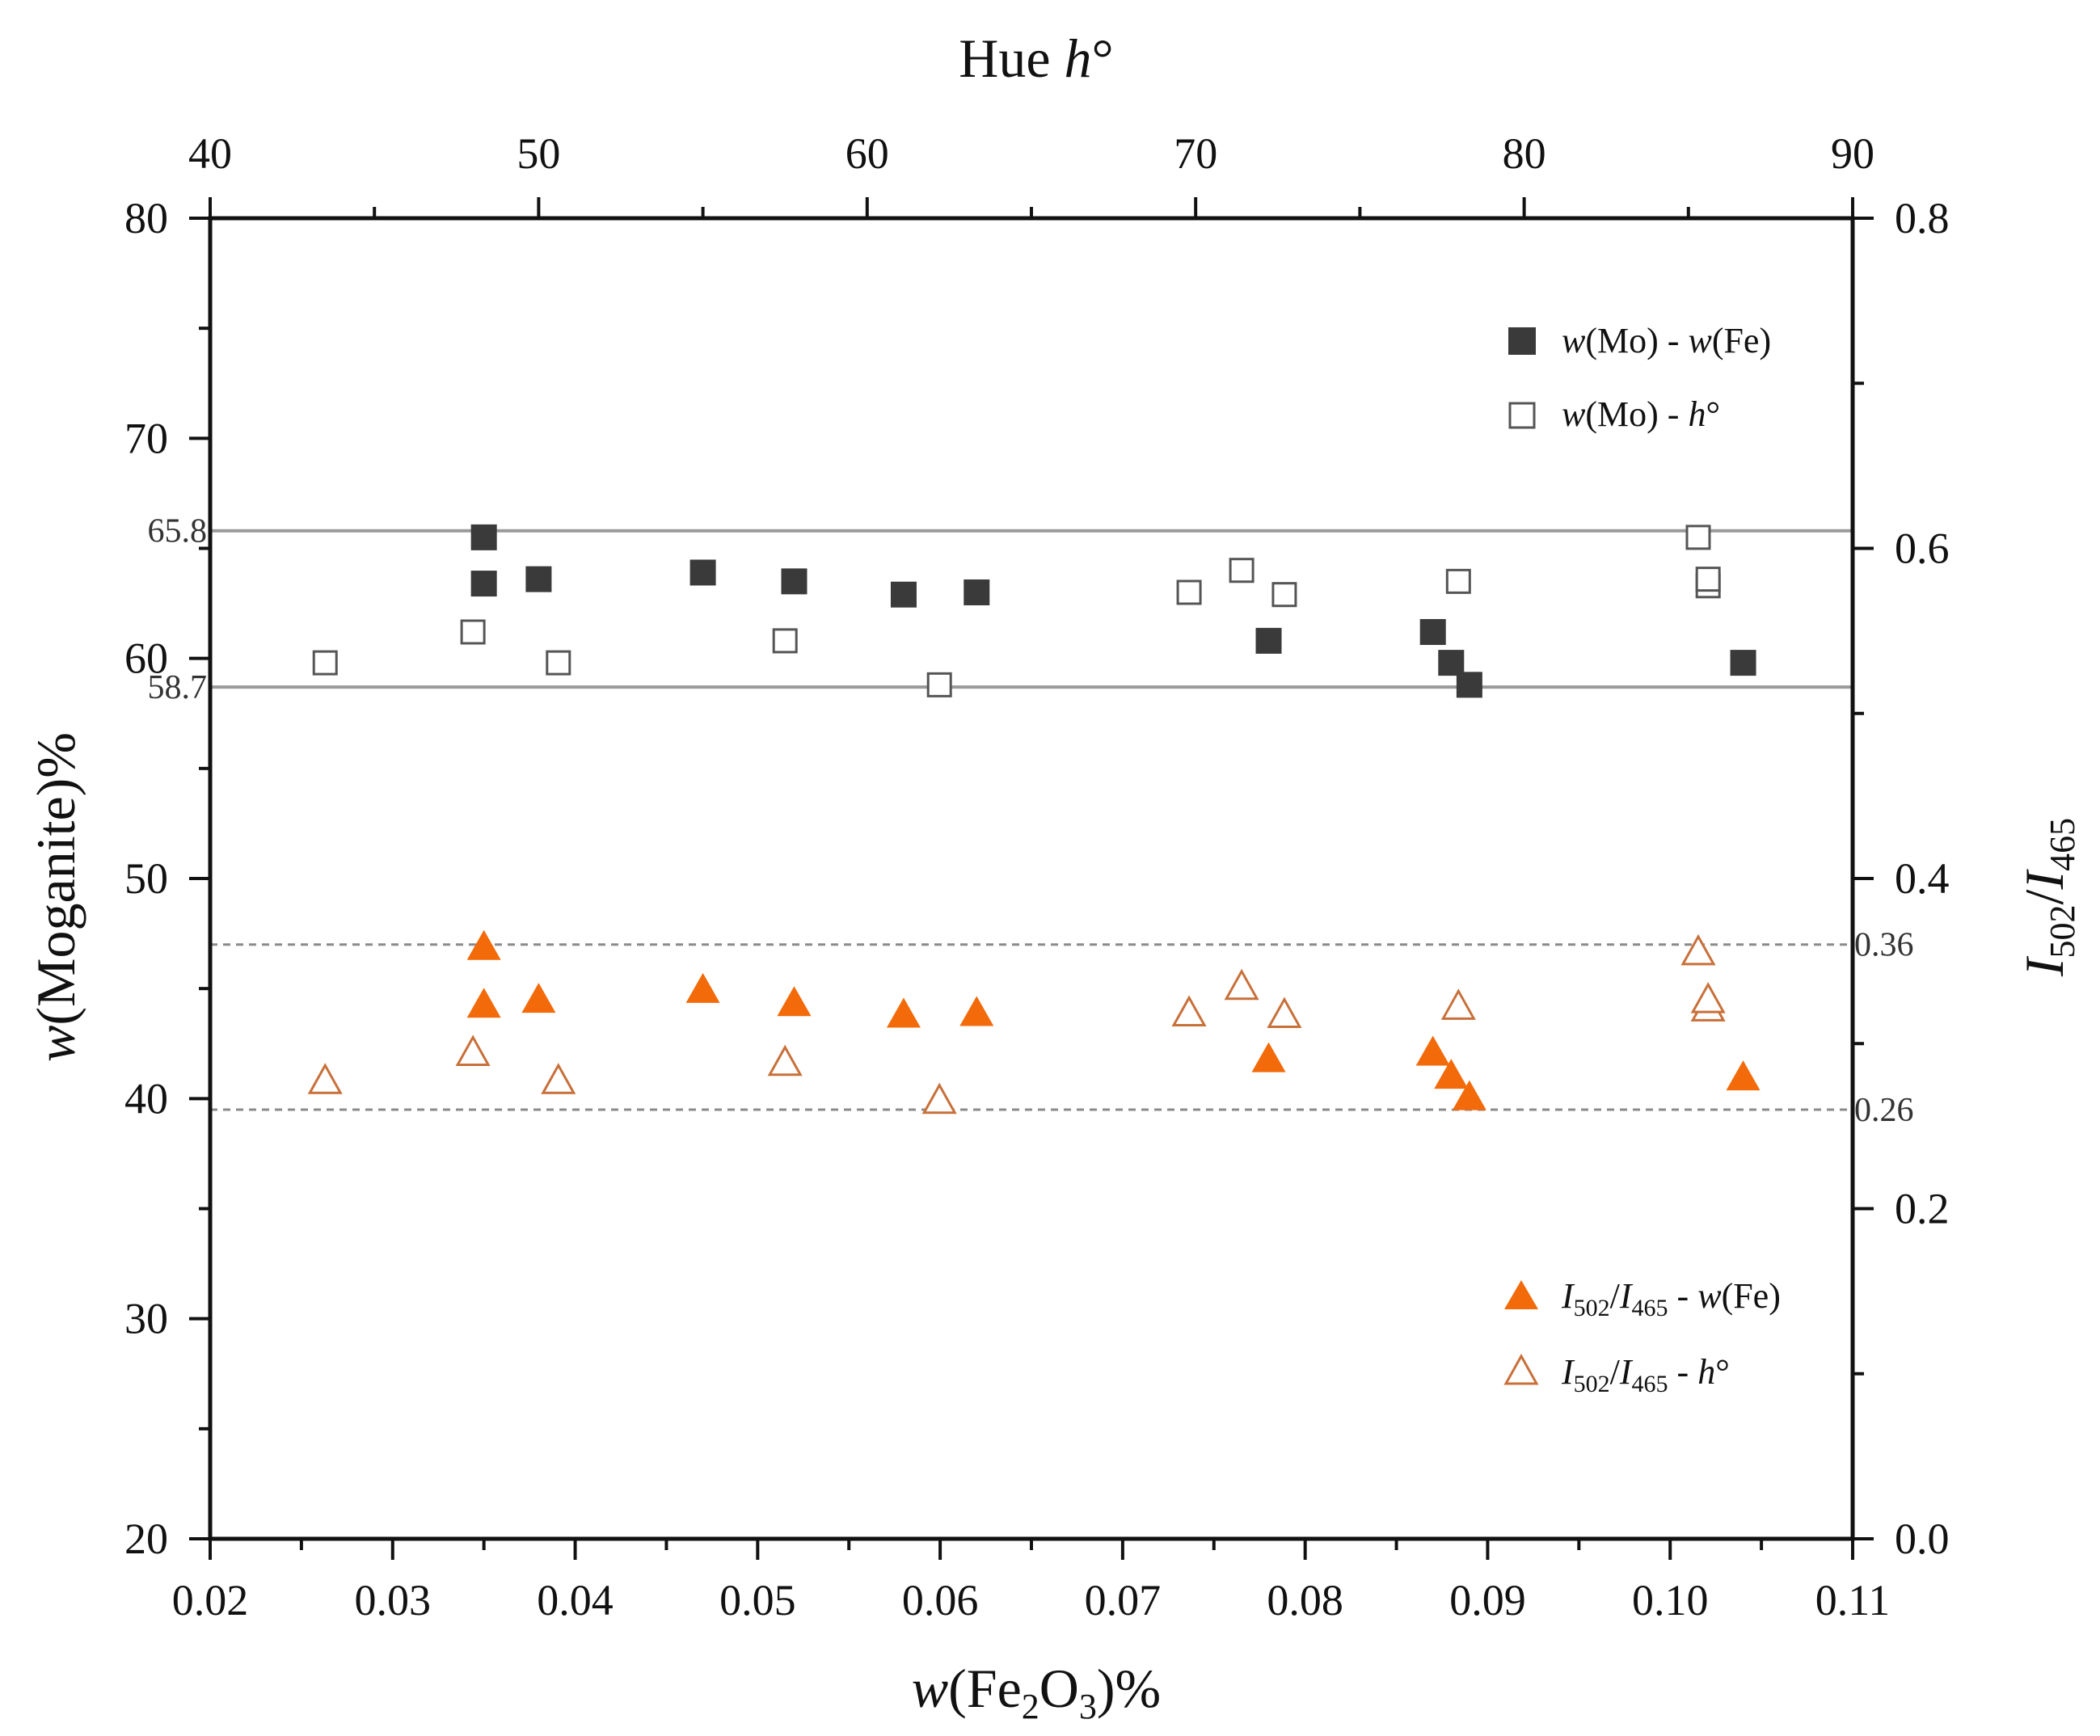  What do you see at coordinates (2048, 897) in the screenshot?
I see `y-right-axis-title: I502/I465` at bounding box center [2048, 897].